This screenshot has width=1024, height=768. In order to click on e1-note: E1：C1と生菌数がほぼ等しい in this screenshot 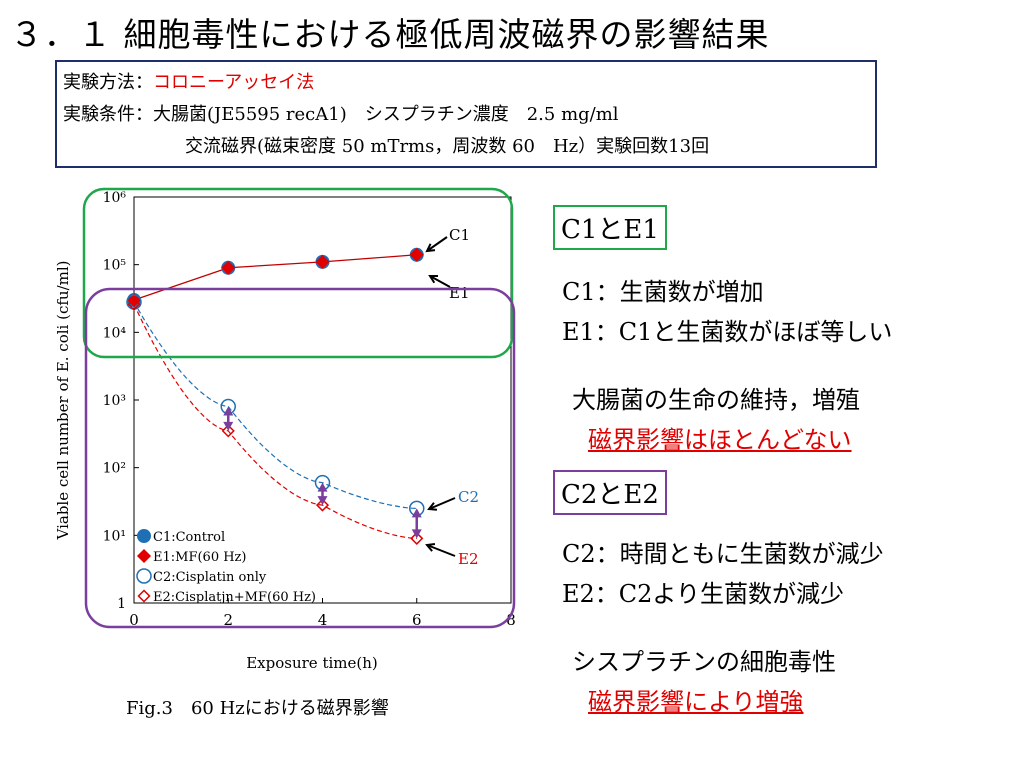, I will do `click(727, 332)`.